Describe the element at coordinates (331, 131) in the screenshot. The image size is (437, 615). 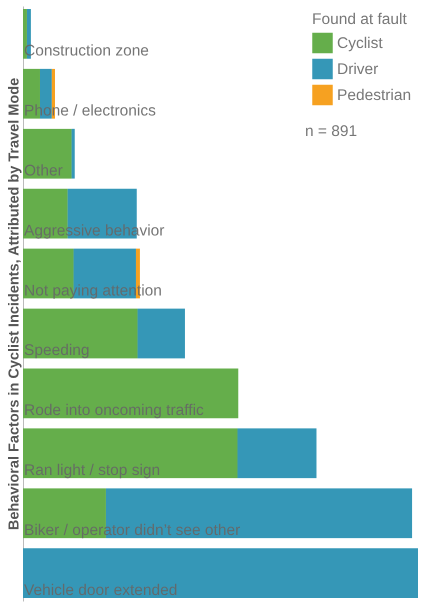
I see `annotation: n = 891` at that location.